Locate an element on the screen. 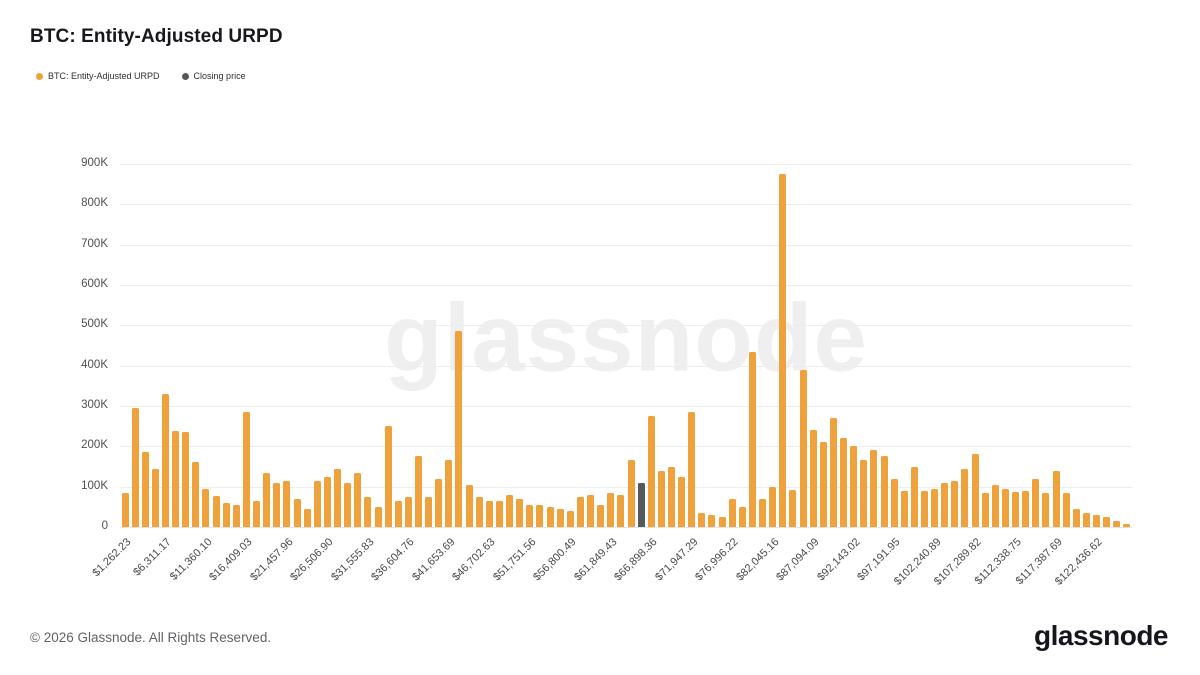 This screenshot has height=675, width=1200. closing-price-bar is located at coordinates (641, 504).